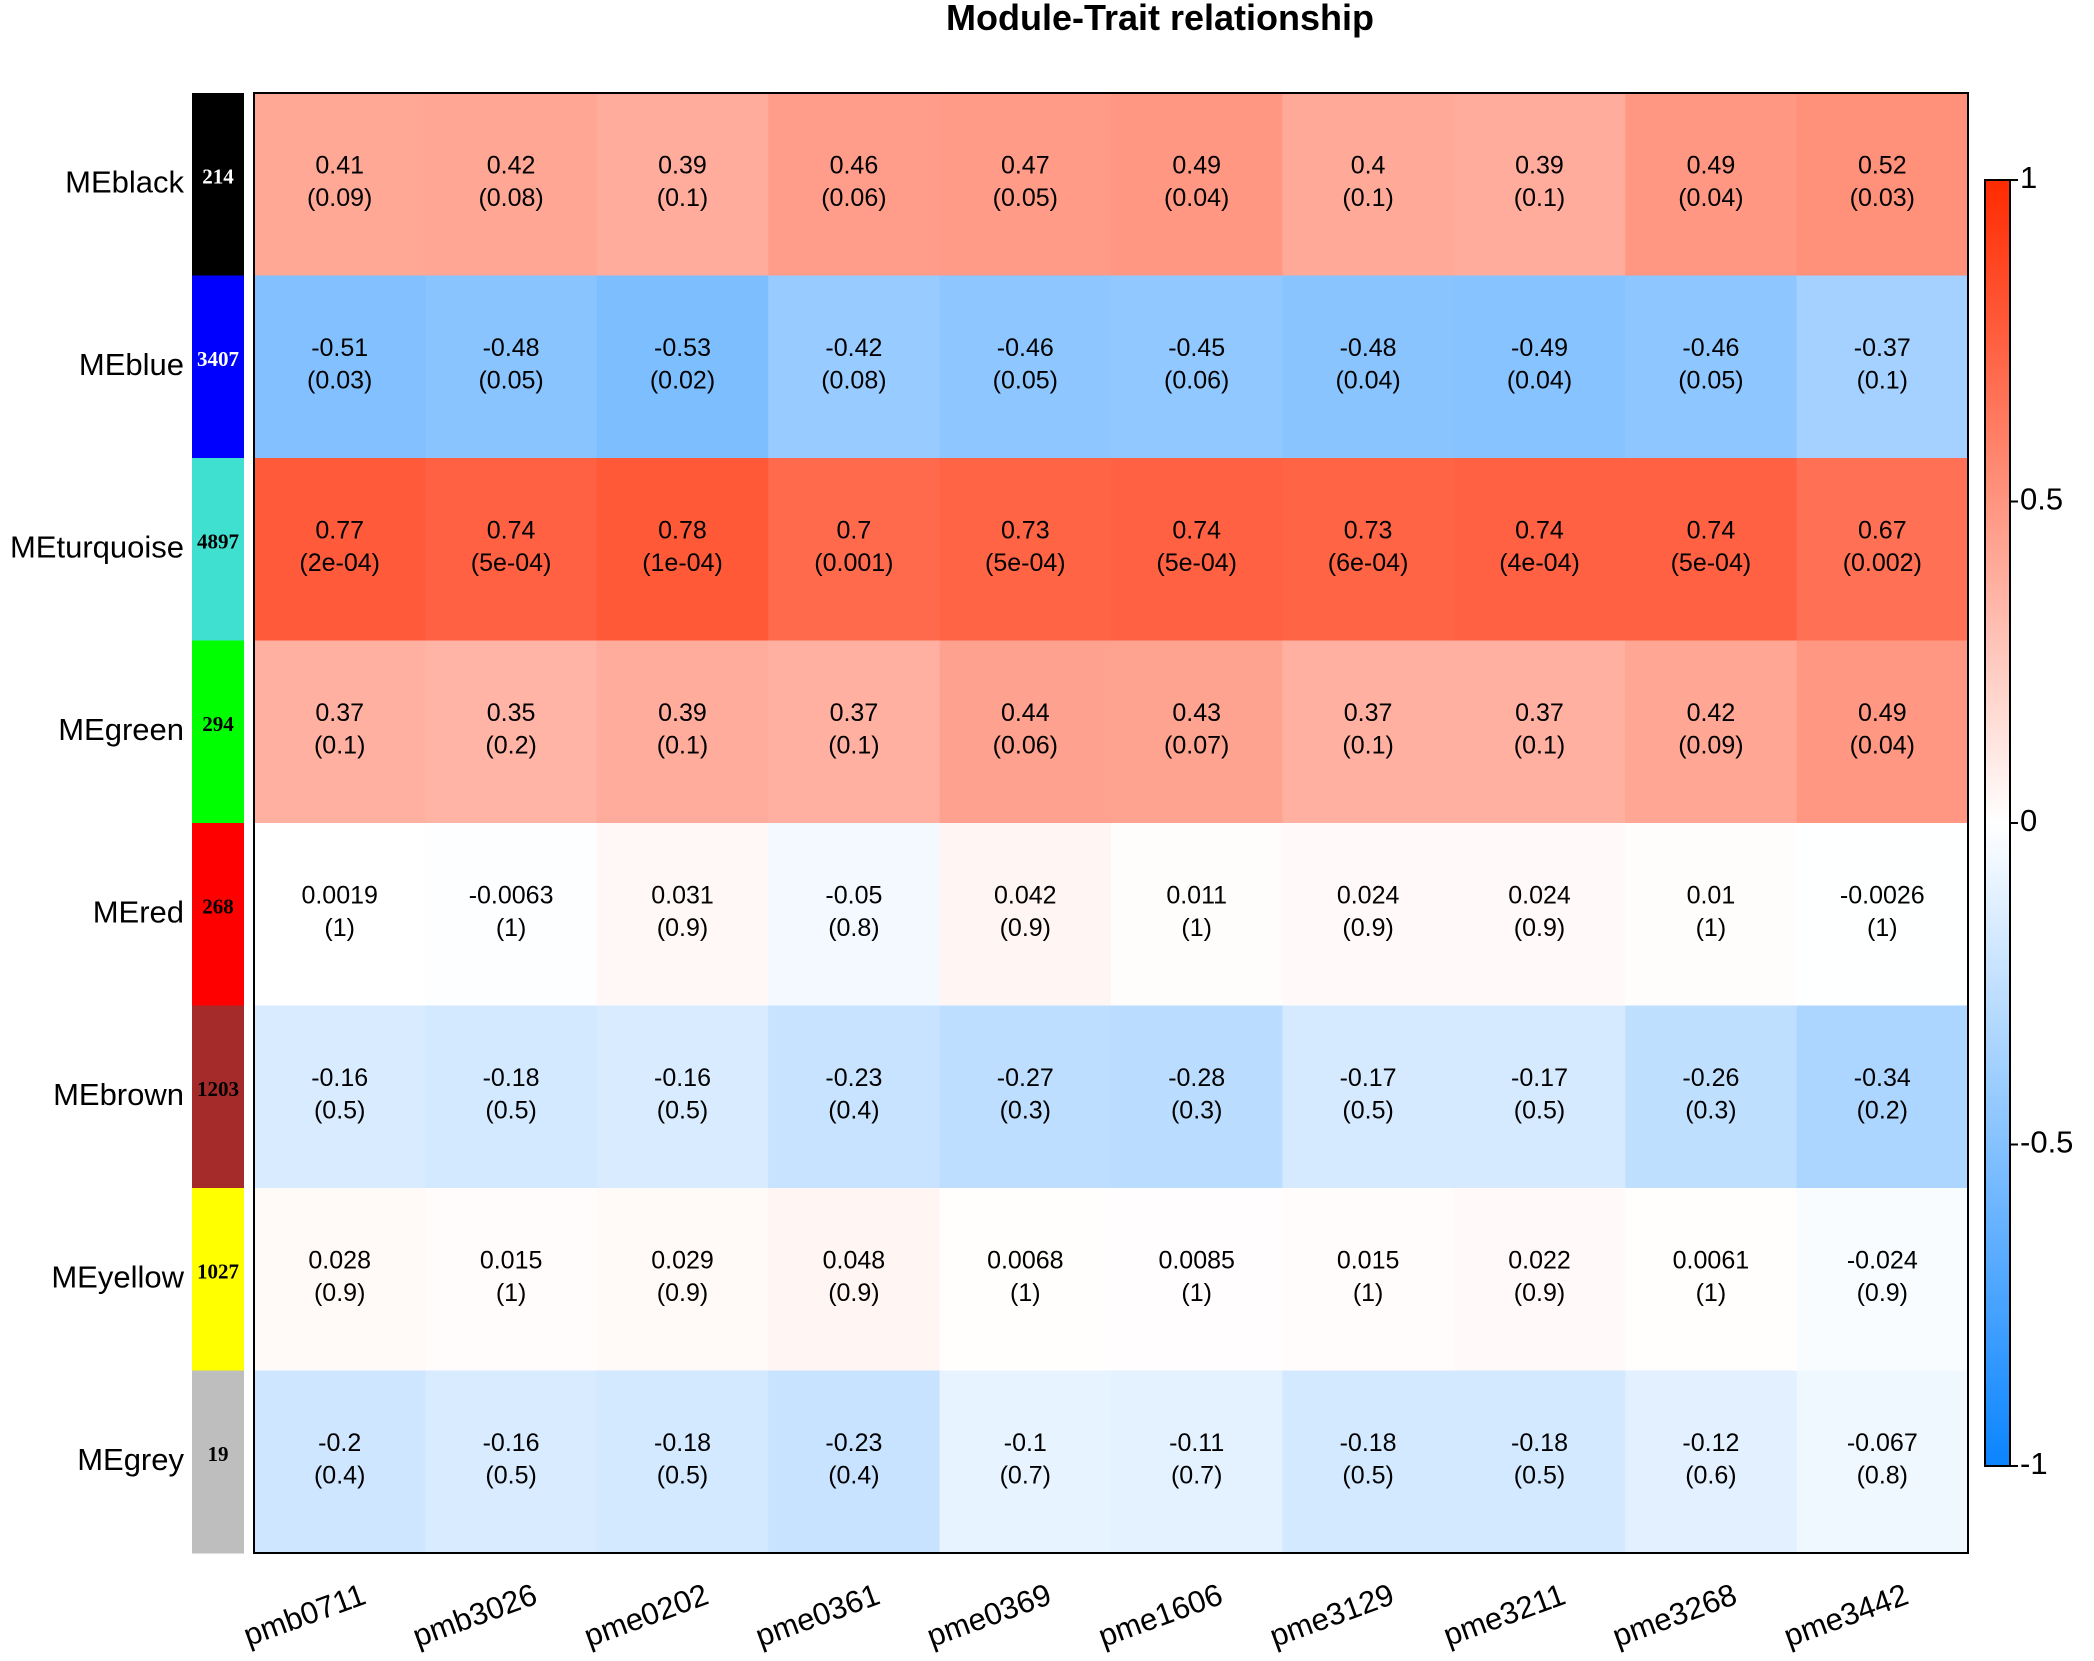 Image resolution: width=2094 pixels, height=1661 pixels. What do you see at coordinates (1539, 348) in the screenshot?
I see `correlation-label: -0.49` at bounding box center [1539, 348].